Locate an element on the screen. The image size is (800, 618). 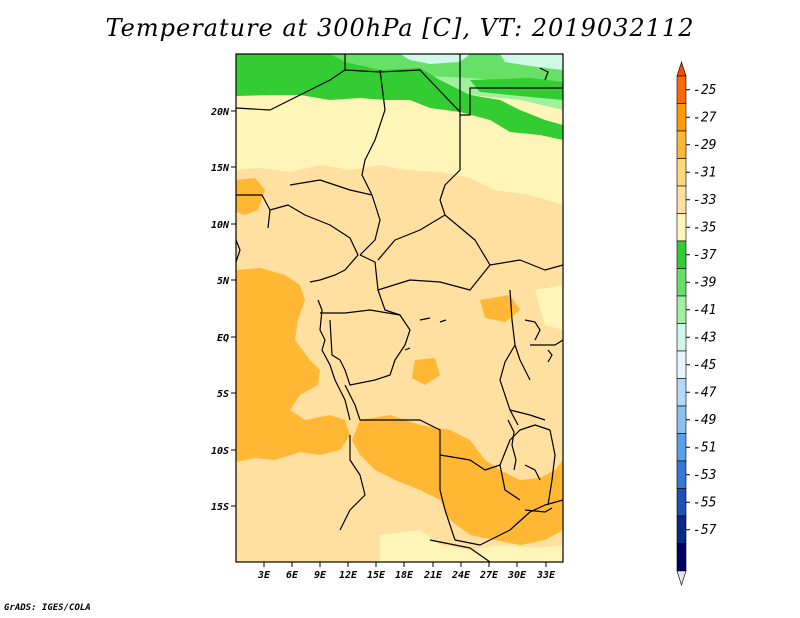
colorbar-top-triangle is located at coordinates (681, 69).